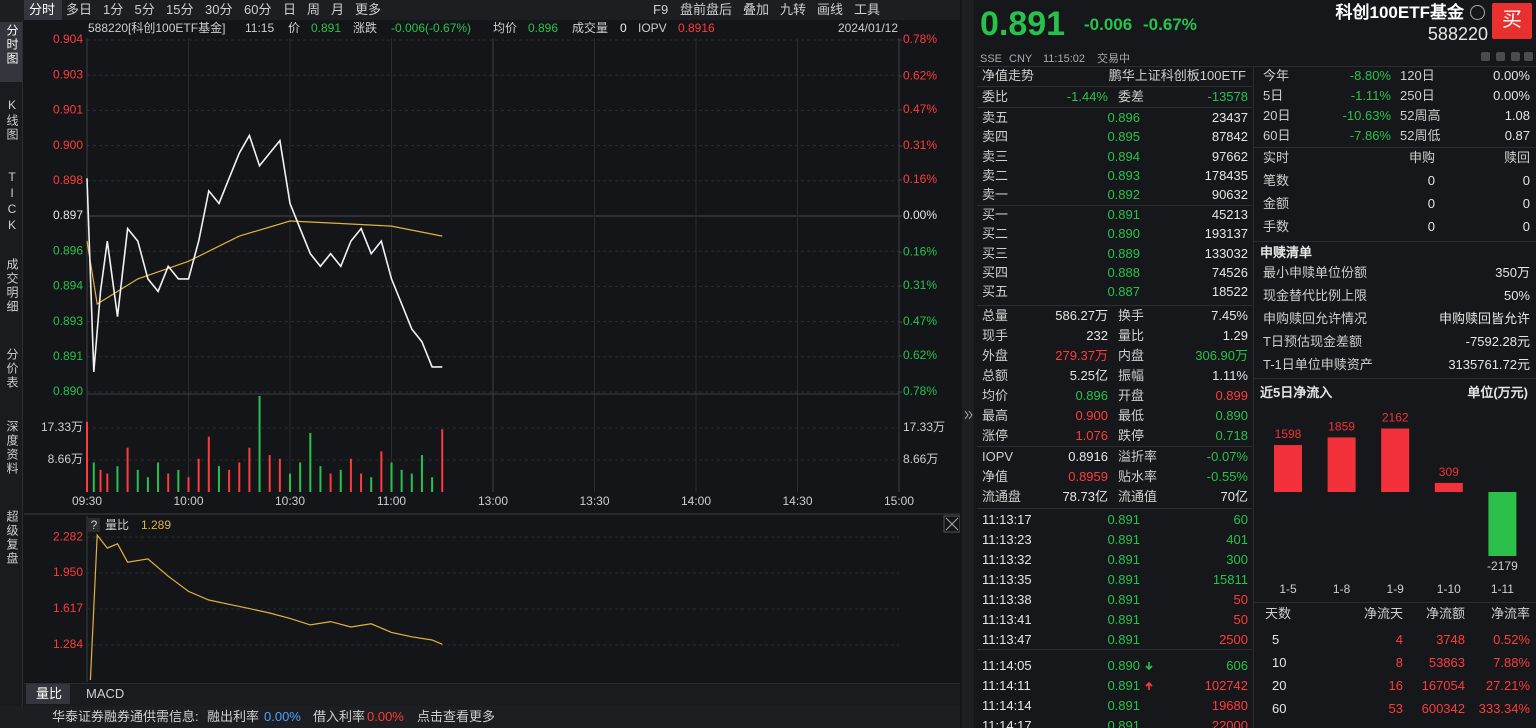 The height and width of the screenshot is (728, 1536). I want to click on stats-label: 换手, so click(1131, 315).